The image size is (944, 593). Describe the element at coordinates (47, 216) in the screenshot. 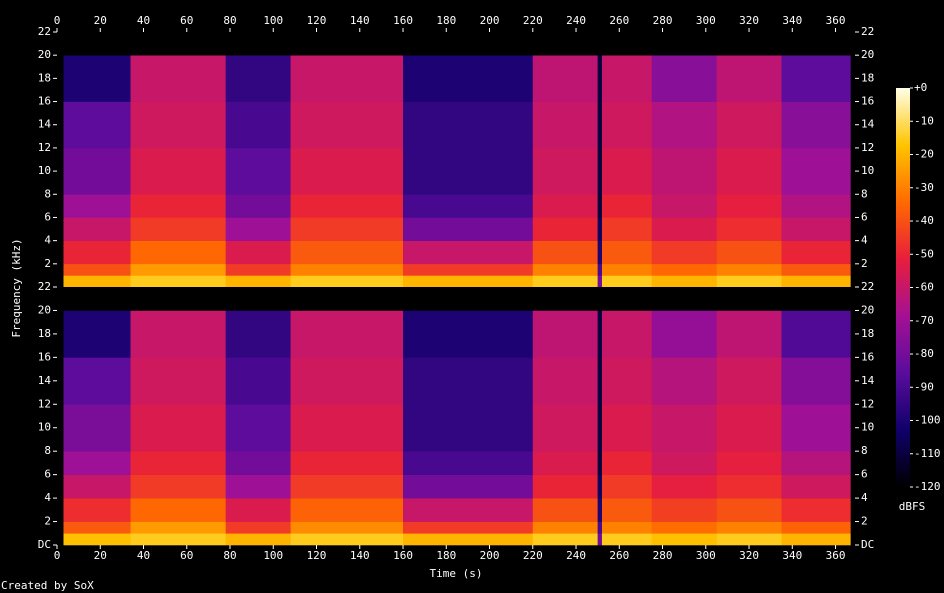

I see `y-tick-label: 6` at that location.